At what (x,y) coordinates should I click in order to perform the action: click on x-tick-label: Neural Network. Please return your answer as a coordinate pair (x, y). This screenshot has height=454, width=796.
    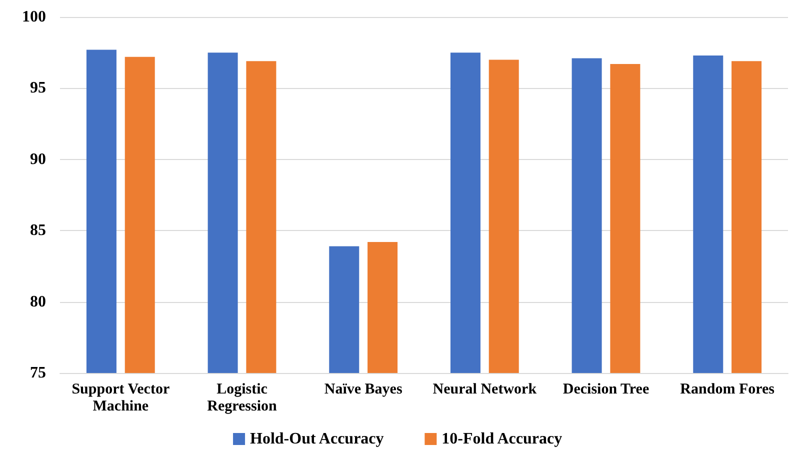
    Looking at the image, I should click on (485, 390).